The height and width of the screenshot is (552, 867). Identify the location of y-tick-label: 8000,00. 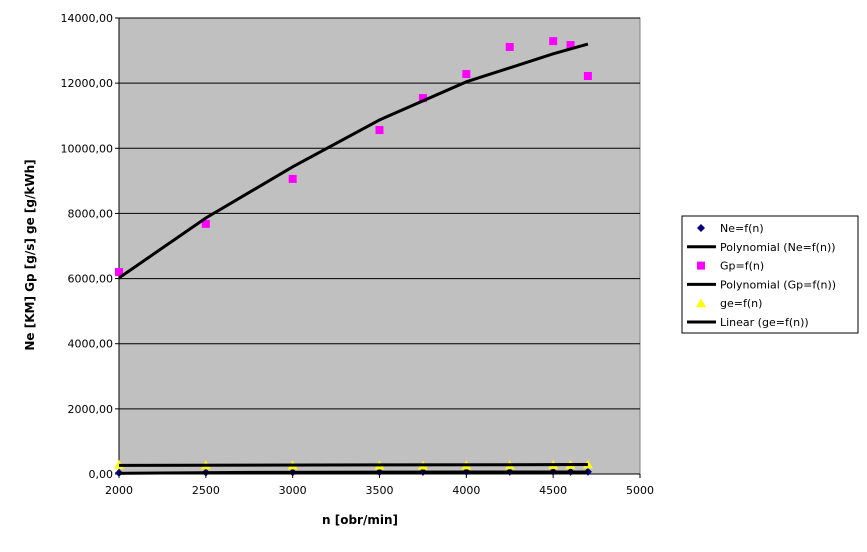
(91, 213).